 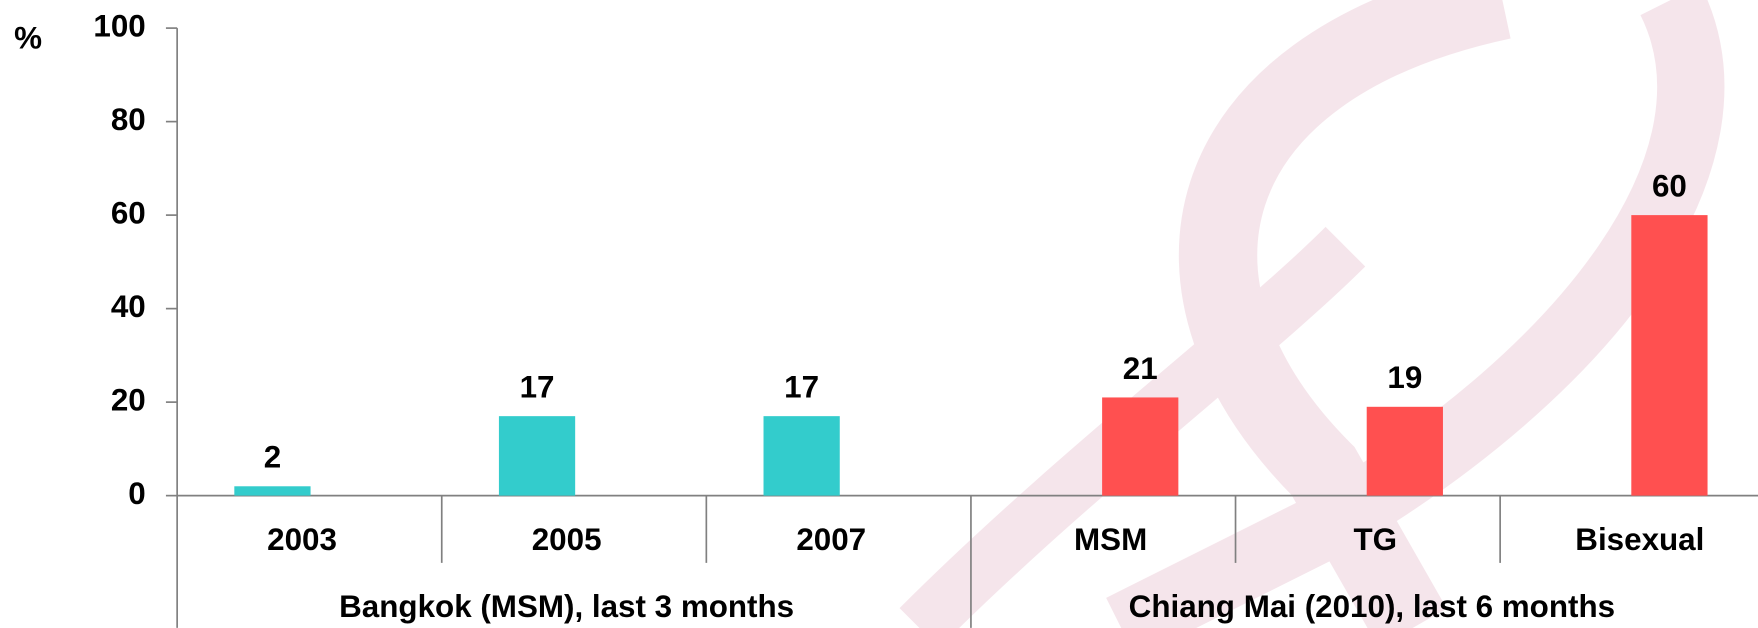 What do you see at coordinates (1404, 377) in the screenshot?
I see `value-label: 19` at bounding box center [1404, 377].